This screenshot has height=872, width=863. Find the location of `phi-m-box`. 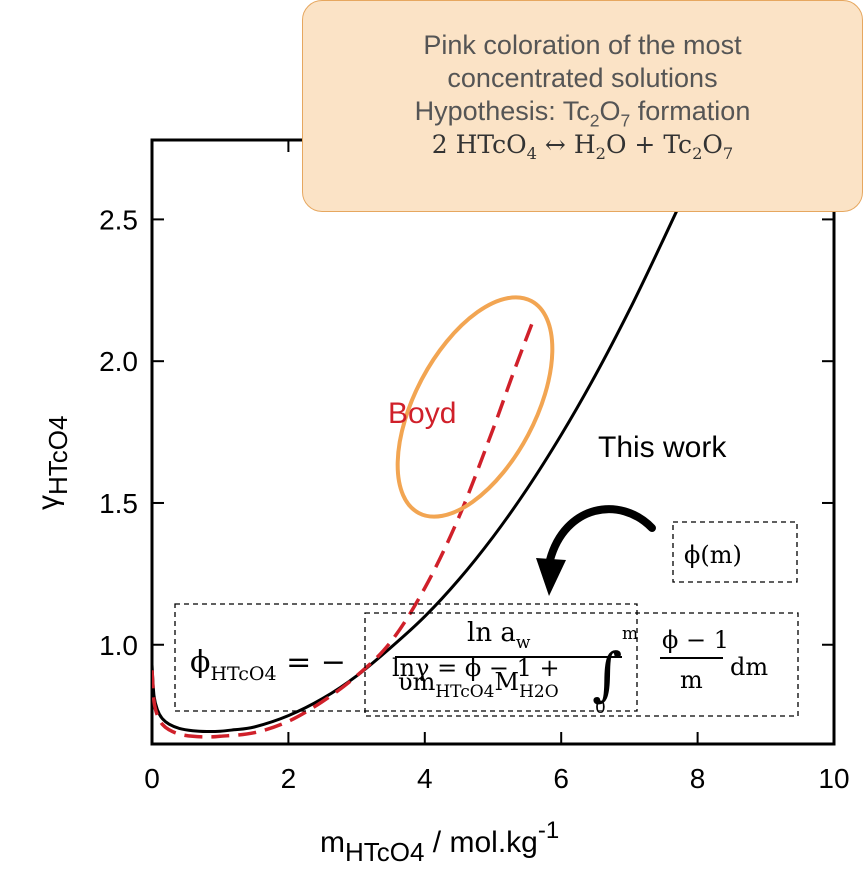

phi-m-box is located at coordinates (735, 552).